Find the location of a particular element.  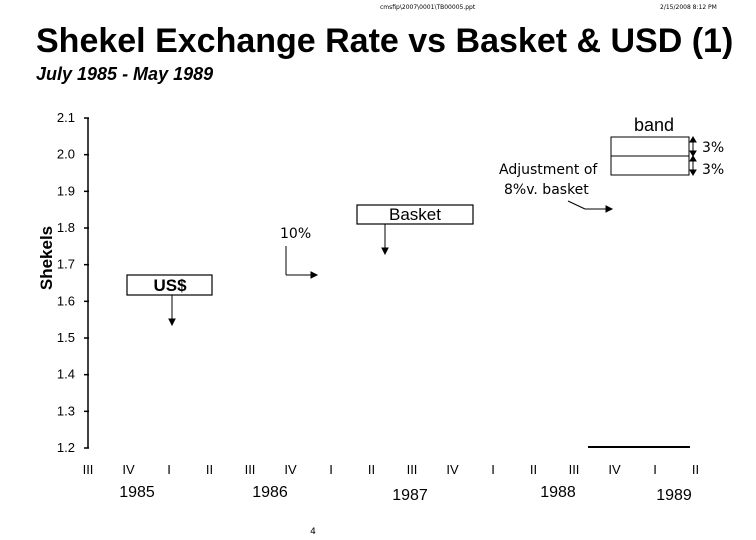

basket-arrow is located at coordinates (385, 240).